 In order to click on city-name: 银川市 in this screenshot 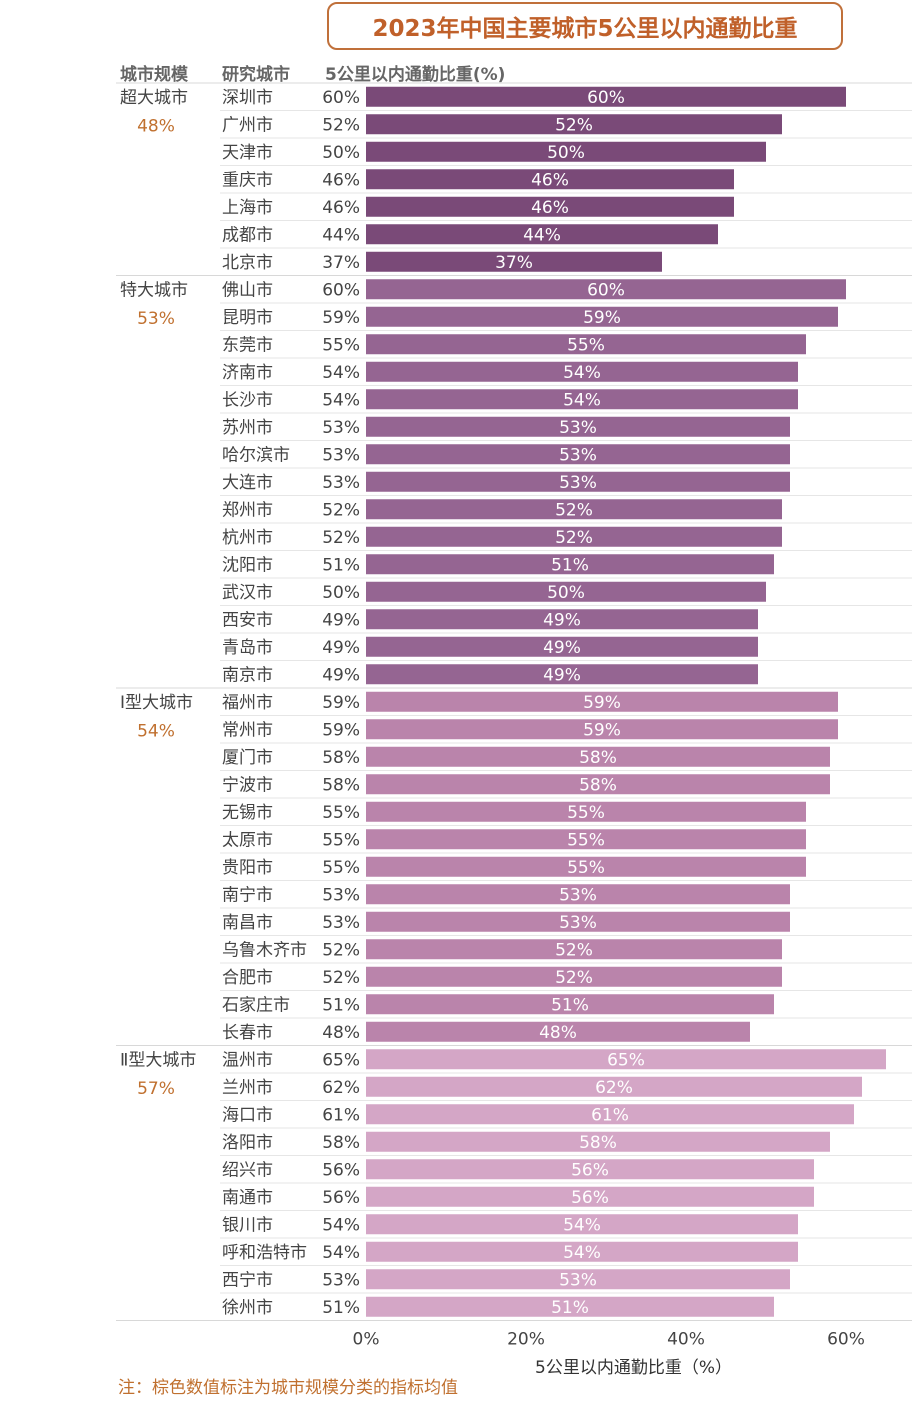, I will do `click(247, 1225)`.